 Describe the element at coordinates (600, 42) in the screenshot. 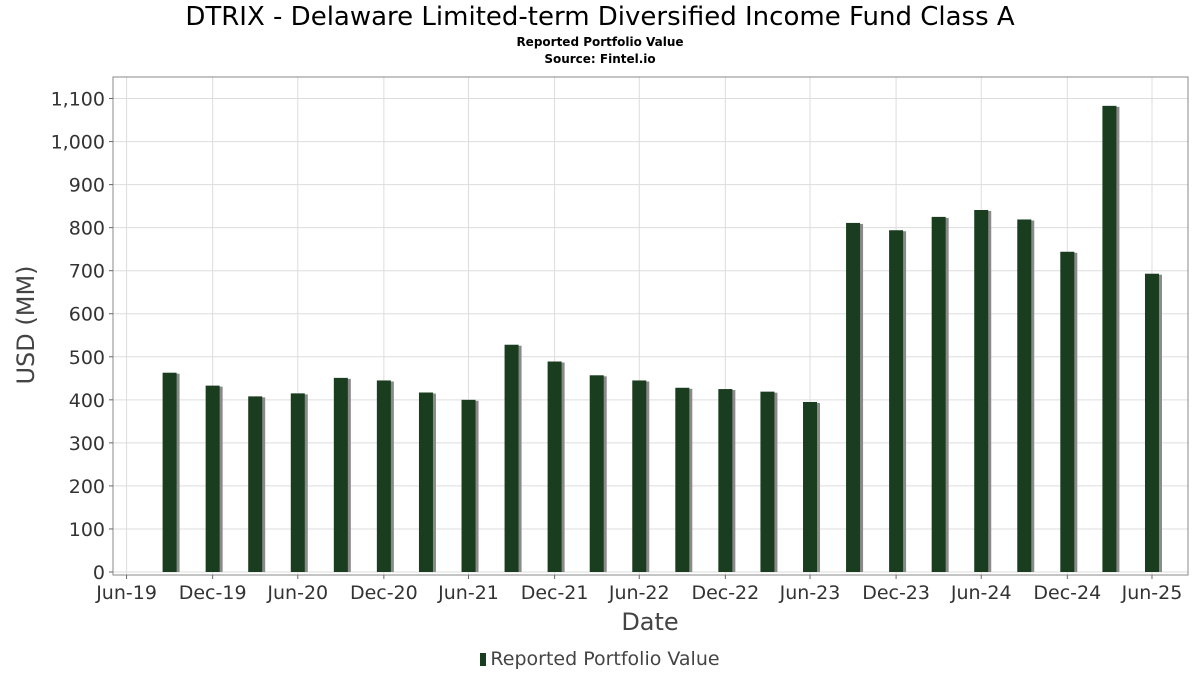

I see `chart-subtitle: Reported Portfolio Value` at that location.